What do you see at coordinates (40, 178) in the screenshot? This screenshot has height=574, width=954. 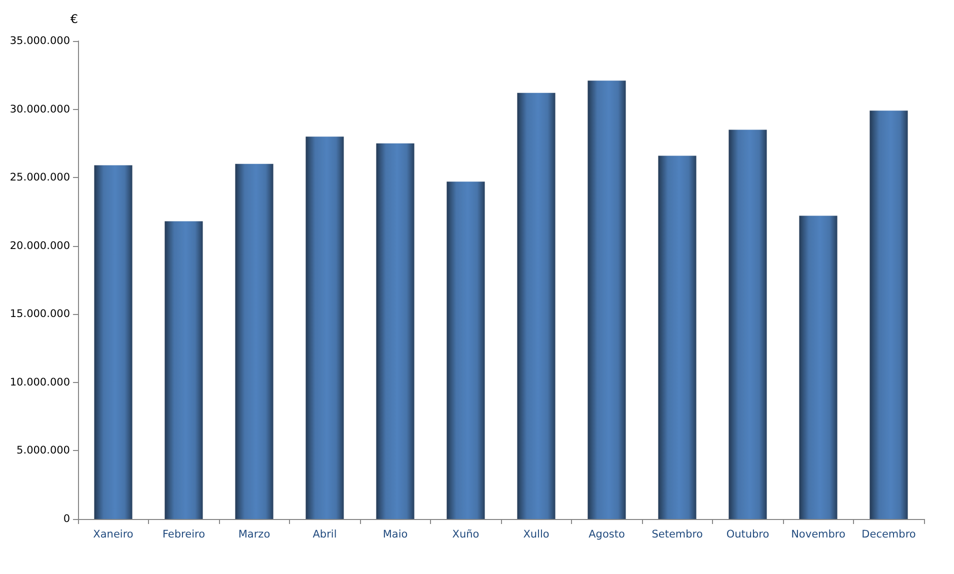 I see `y-tick-label: 25.000.000` at bounding box center [40, 178].